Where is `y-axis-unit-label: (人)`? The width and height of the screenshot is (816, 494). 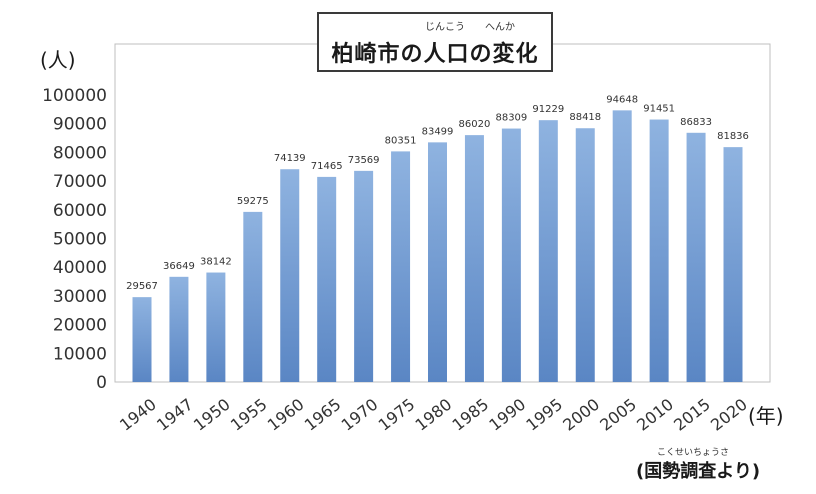 y-axis-unit-label: (人) is located at coordinates (58, 60).